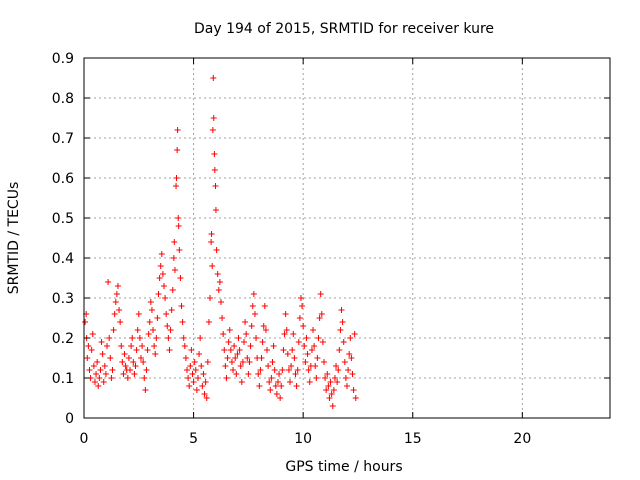 This screenshot has width=640, height=480. Describe the element at coordinates (63, 219) in the screenshot. I see `y-tick-label: 0.5` at that location.